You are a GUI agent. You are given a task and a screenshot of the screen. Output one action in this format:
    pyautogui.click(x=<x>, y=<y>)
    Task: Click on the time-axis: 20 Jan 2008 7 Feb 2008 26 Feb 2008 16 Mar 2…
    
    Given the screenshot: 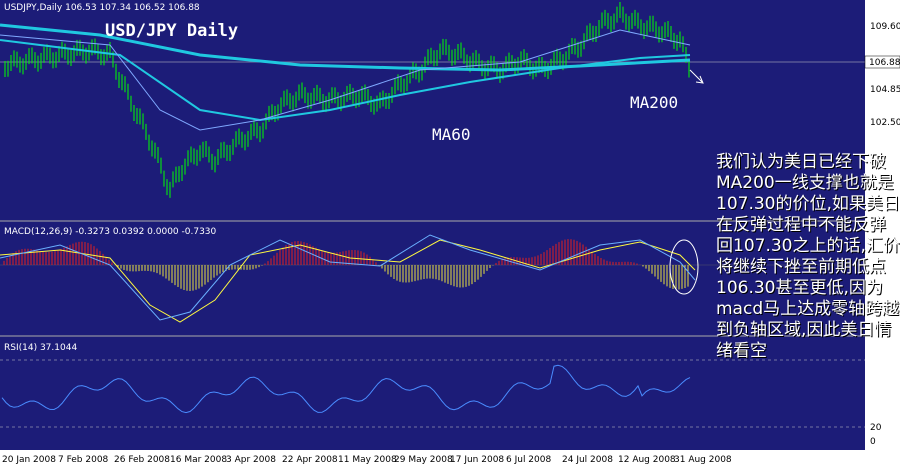 What is the action you would take?
    pyautogui.click(x=367, y=460)
    